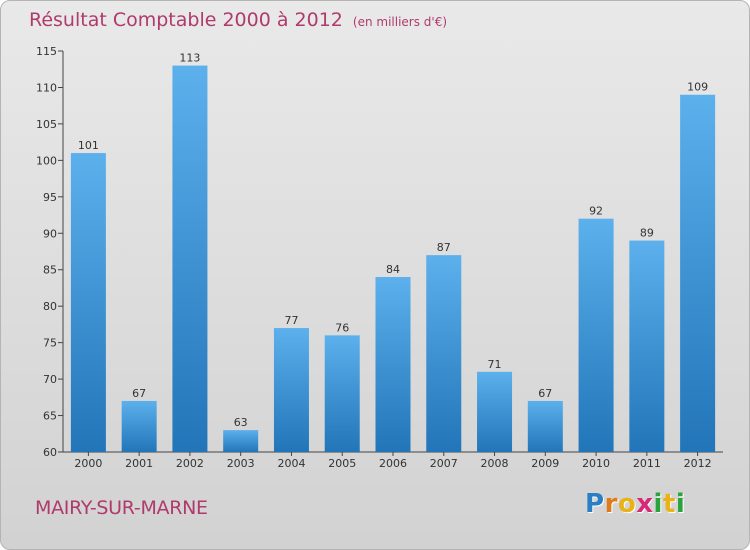 Image resolution: width=750 pixels, height=550 pixels. Describe the element at coordinates (139, 426) in the screenshot. I see `bar-2001` at that location.